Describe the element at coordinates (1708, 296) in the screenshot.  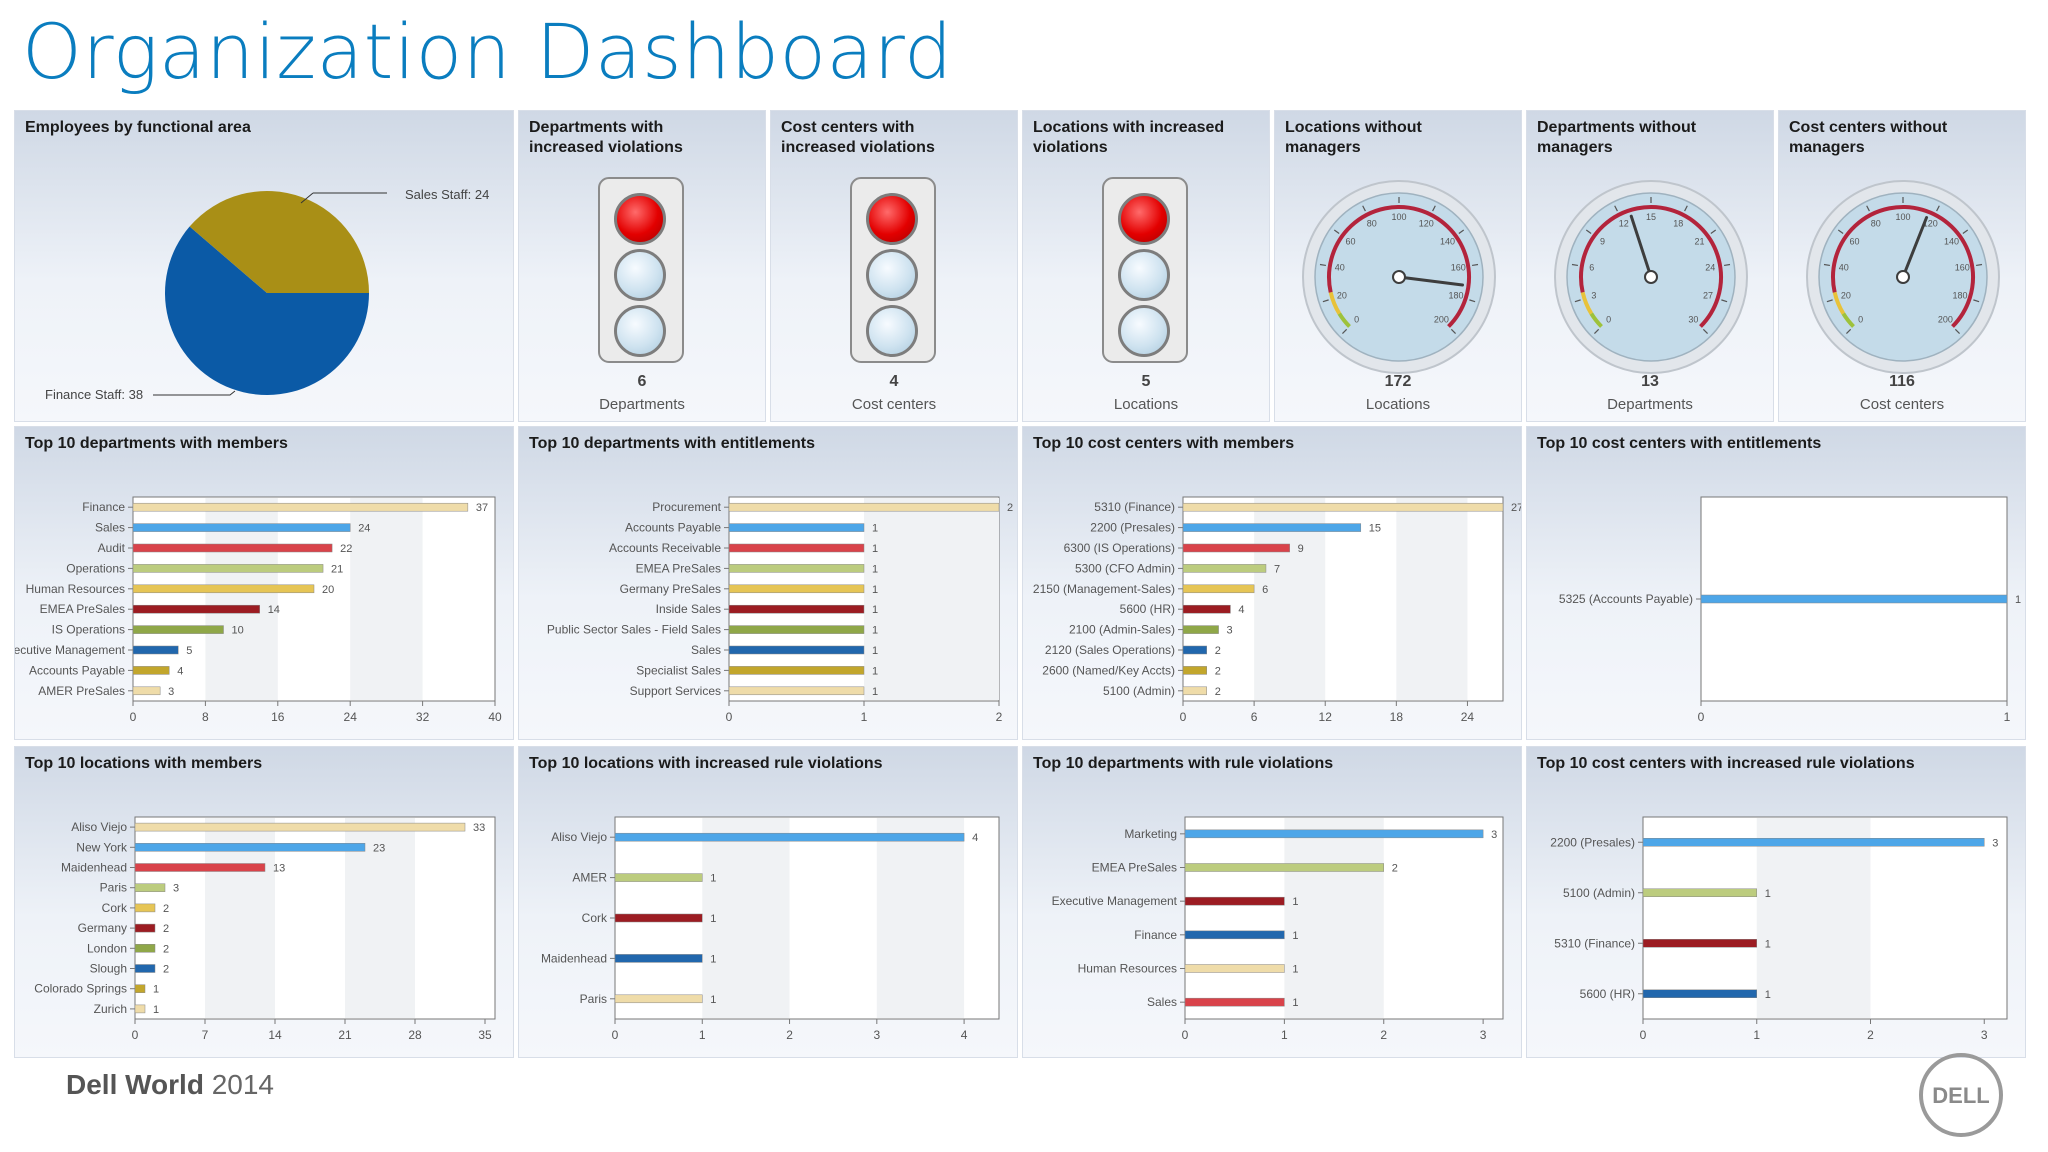
I see `gauge-tick-label: 27` at that location.